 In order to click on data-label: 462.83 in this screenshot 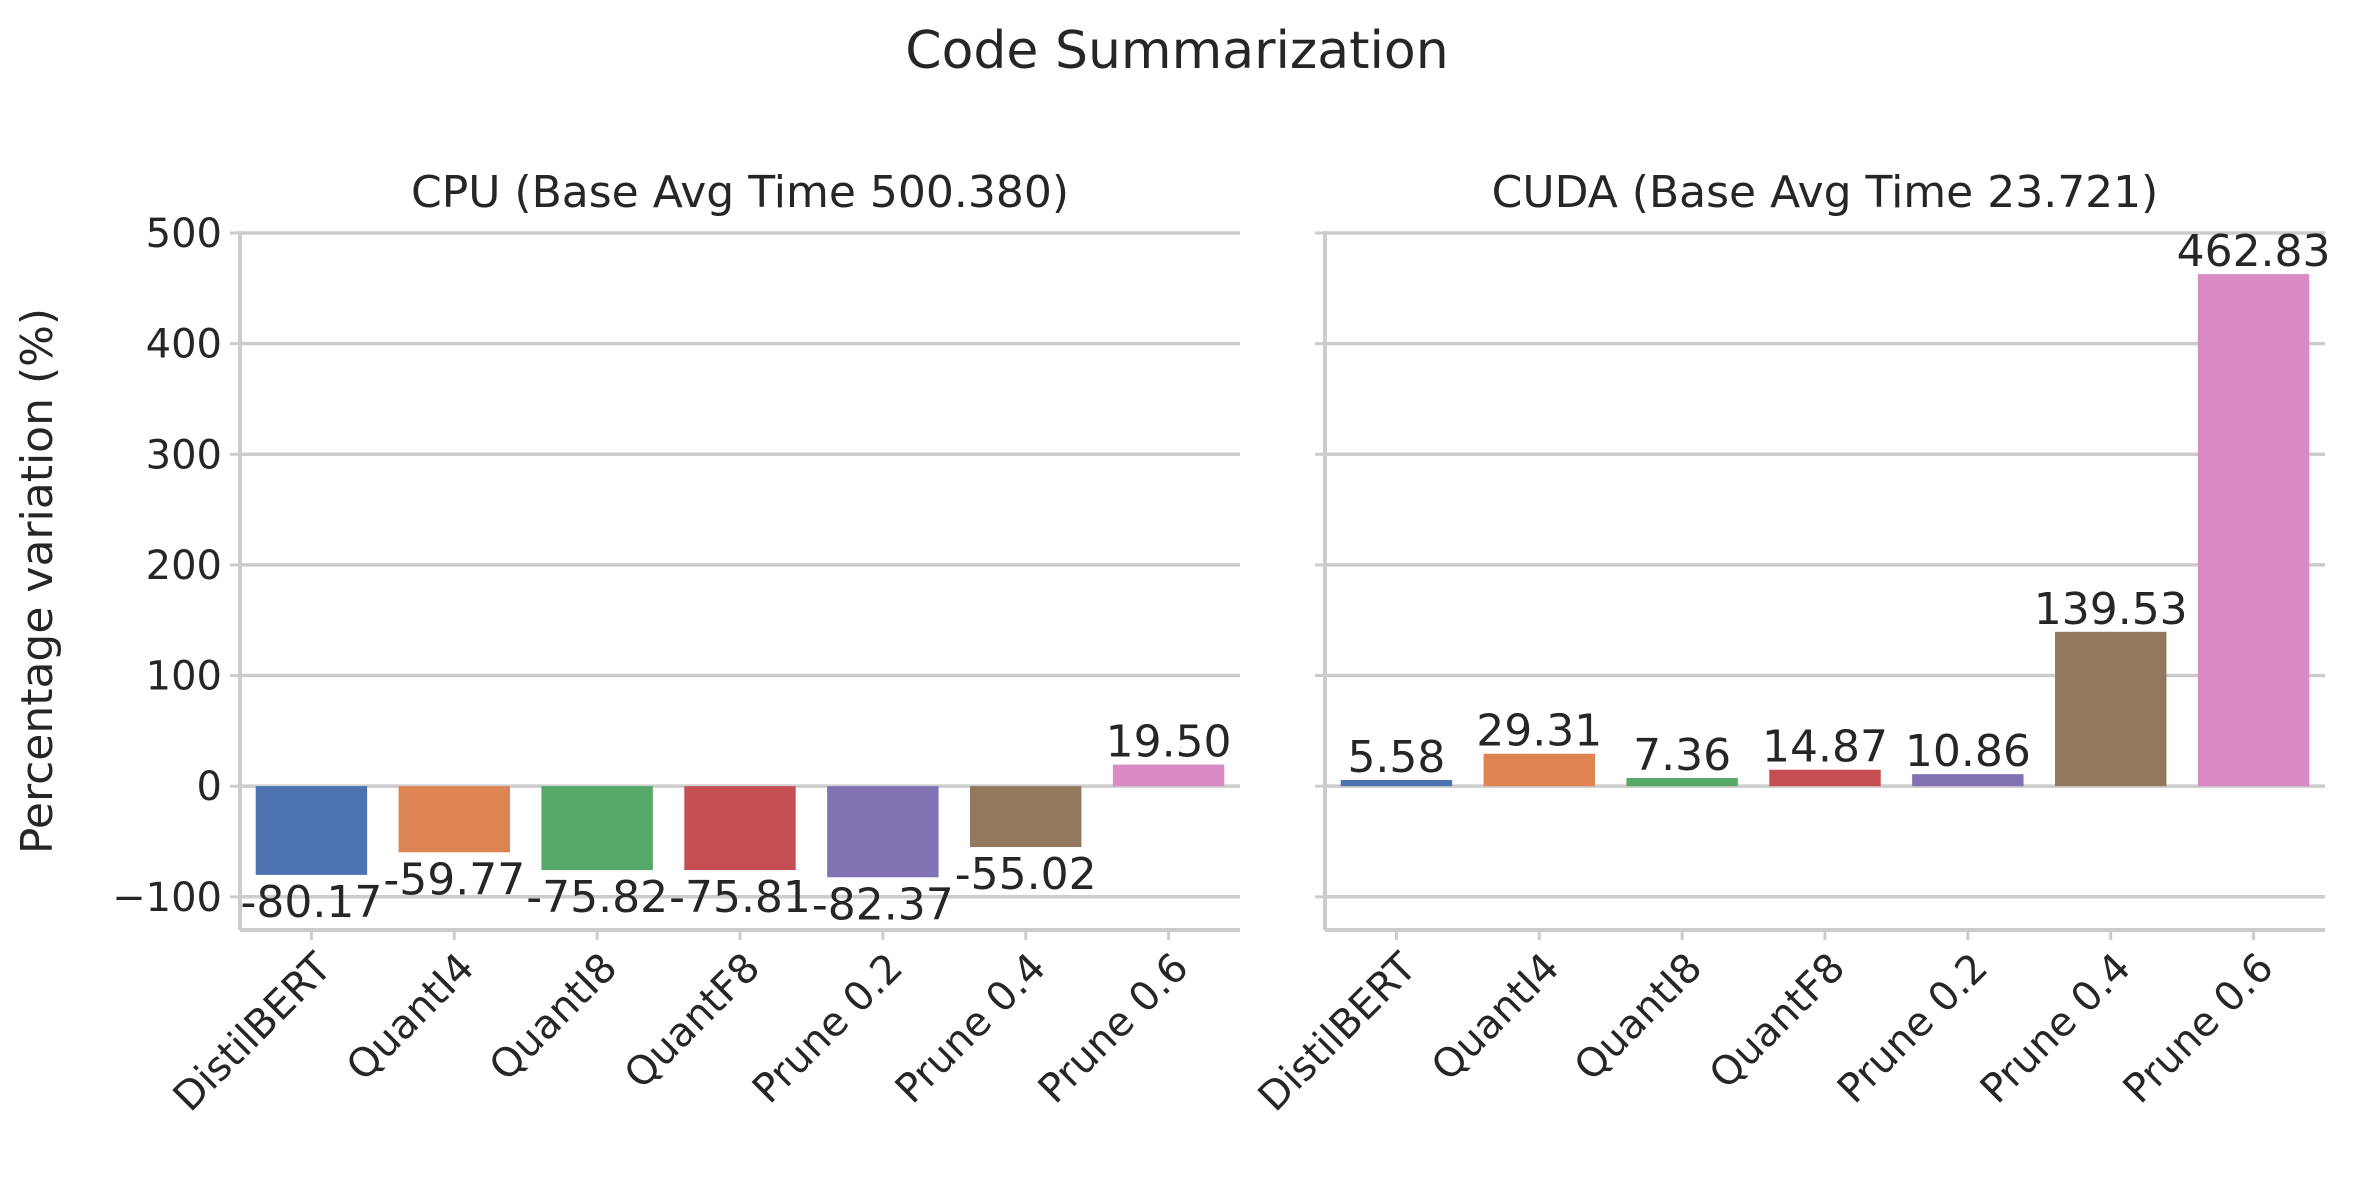, I will do `click(2254, 251)`.